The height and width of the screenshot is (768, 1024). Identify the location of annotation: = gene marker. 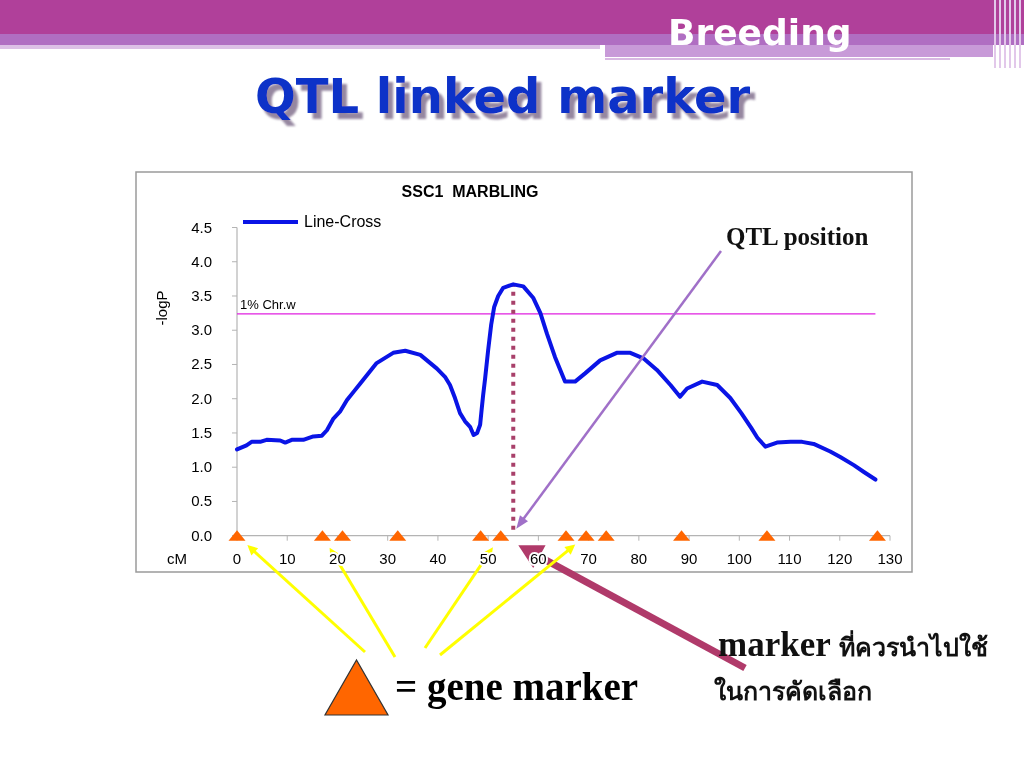
(517, 686).